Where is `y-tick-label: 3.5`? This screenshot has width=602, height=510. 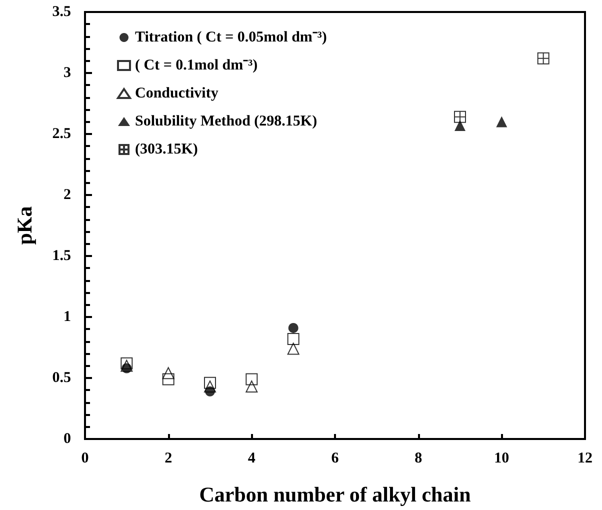 y-tick-label: 3.5 is located at coordinates (61, 12).